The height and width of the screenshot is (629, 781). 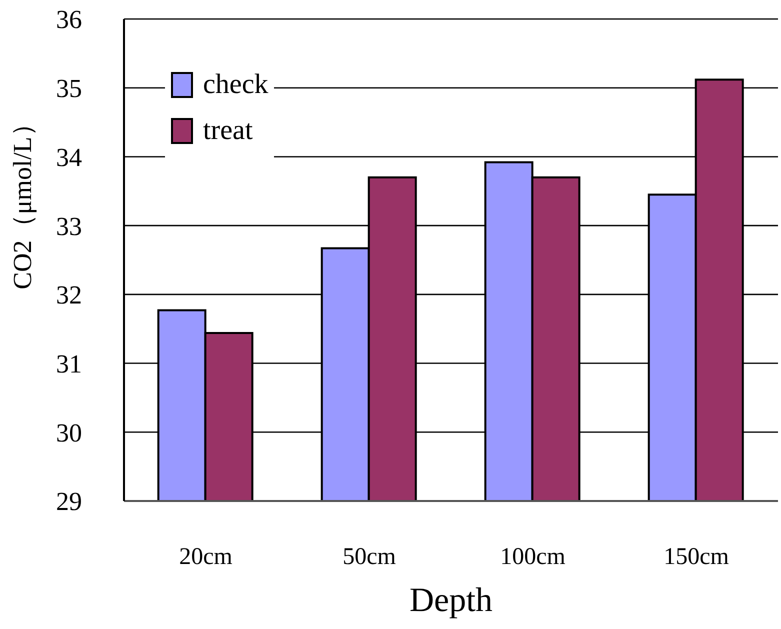 What do you see at coordinates (369, 557) in the screenshot?
I see `x-tick-label: 50cm` at bounding box center [369, 557].